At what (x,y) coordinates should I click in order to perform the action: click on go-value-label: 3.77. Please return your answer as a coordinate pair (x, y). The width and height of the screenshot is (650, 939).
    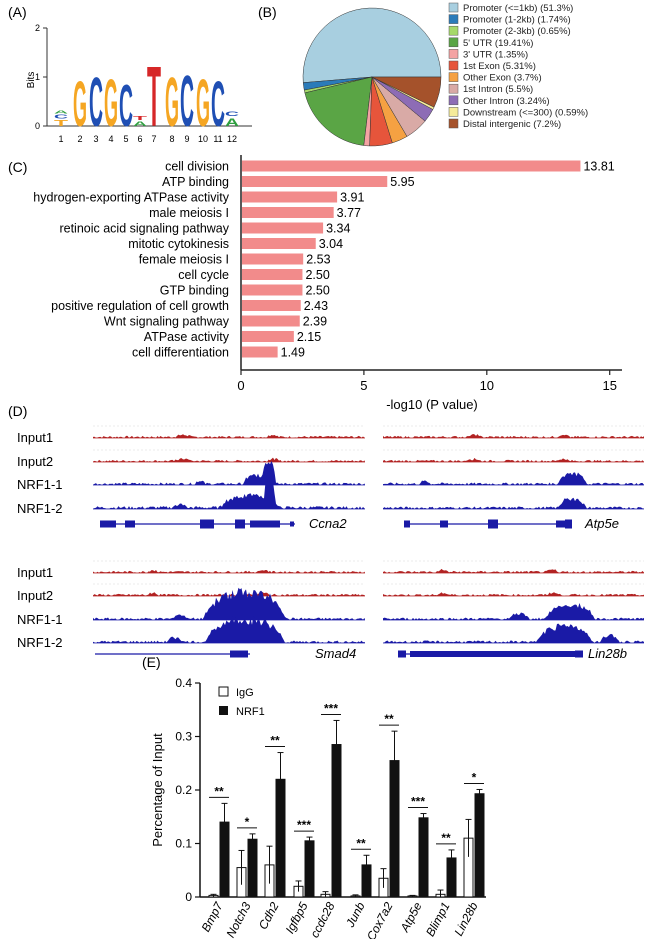
    Looking at the image, I should click on (349, 213).